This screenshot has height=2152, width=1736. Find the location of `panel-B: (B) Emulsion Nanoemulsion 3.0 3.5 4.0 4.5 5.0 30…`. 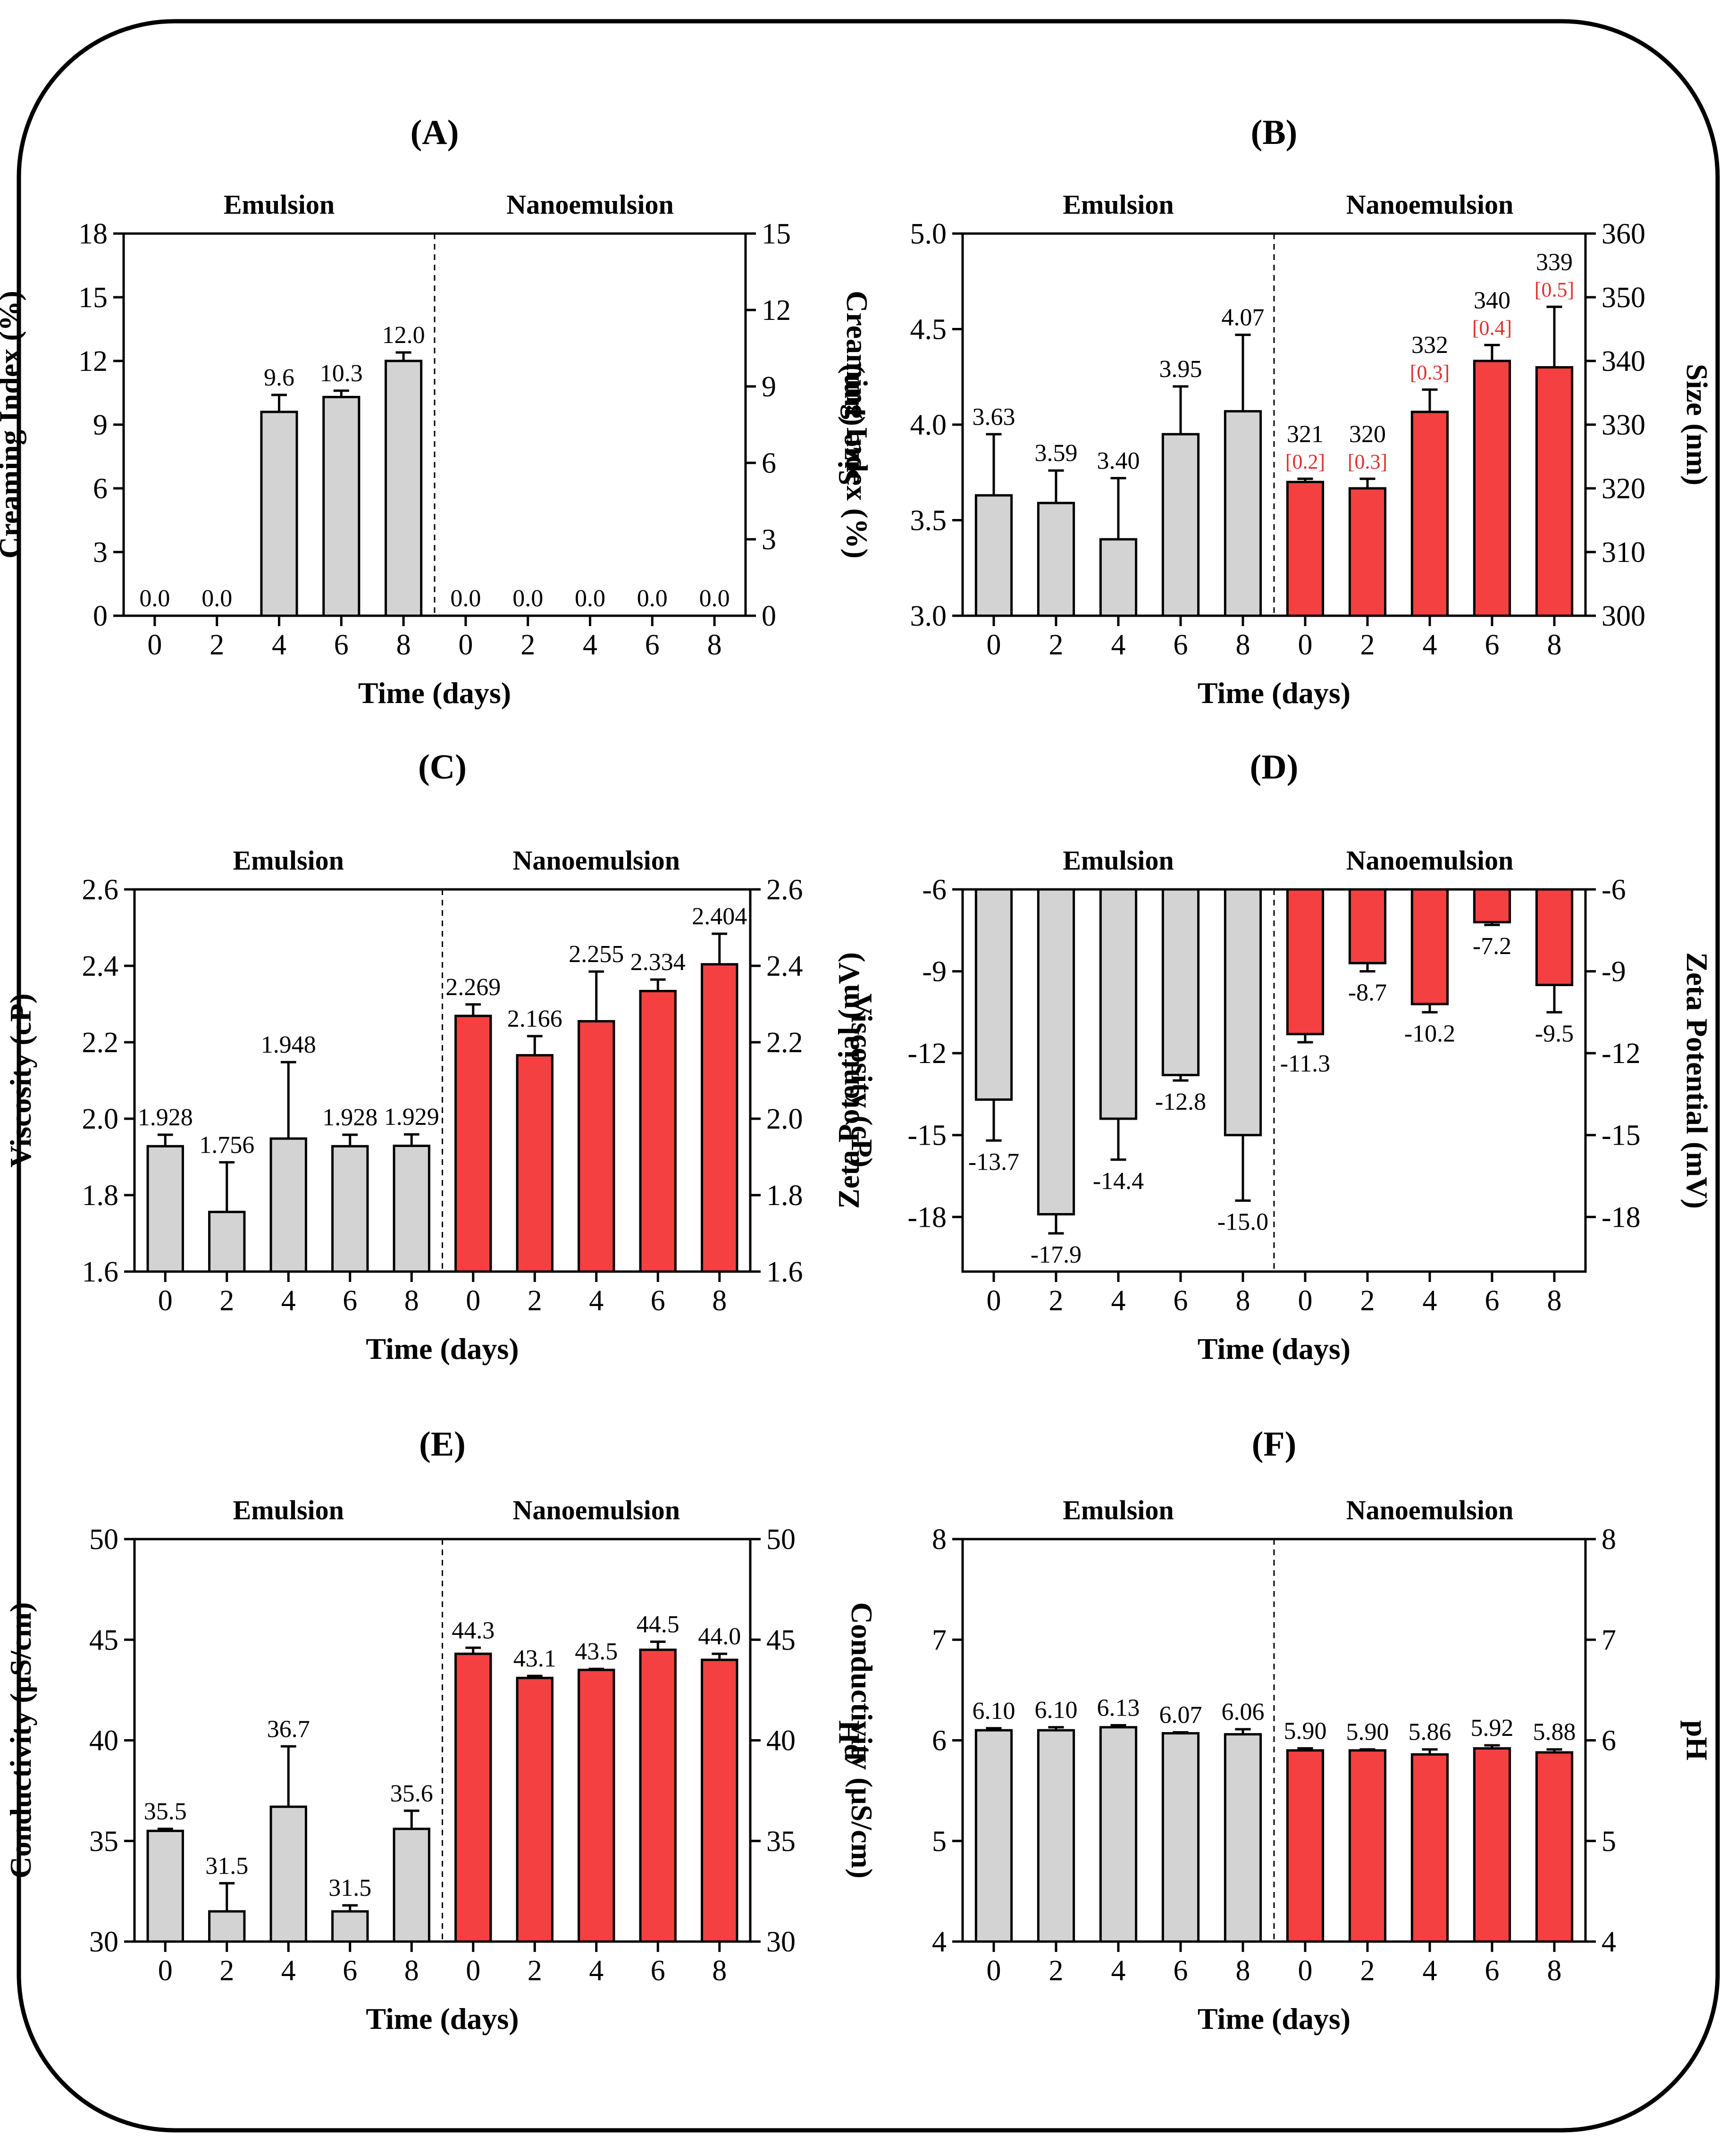

panel-B: (B) Emulsion Nanoemulsion 3.0 3.5 4.0 4.5 5.0 30… is located at coordinates (1273, 412).